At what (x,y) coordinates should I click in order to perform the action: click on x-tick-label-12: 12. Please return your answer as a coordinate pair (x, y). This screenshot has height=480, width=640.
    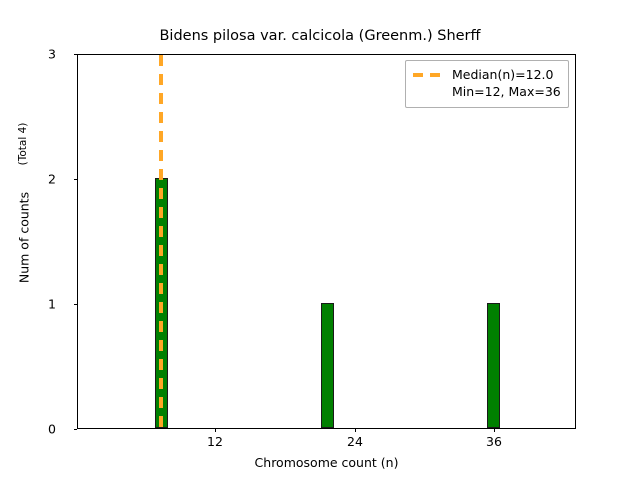
    Looking at the image, I should click on (215, 441).